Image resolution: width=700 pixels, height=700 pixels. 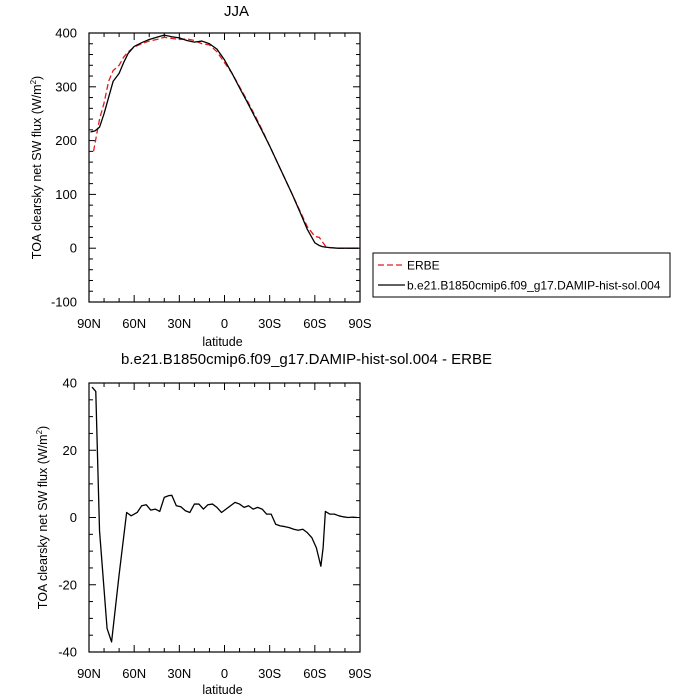 I want to click on legend-box, so click(x=521, y=275).